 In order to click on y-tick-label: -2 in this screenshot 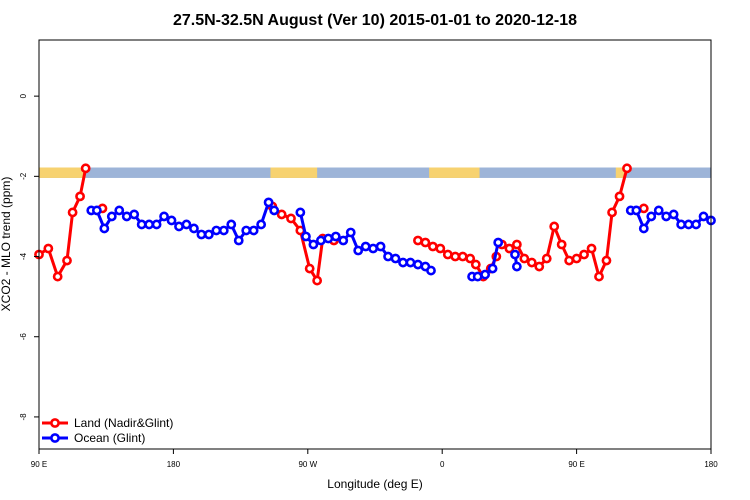, I will do `click(23, 176)`.